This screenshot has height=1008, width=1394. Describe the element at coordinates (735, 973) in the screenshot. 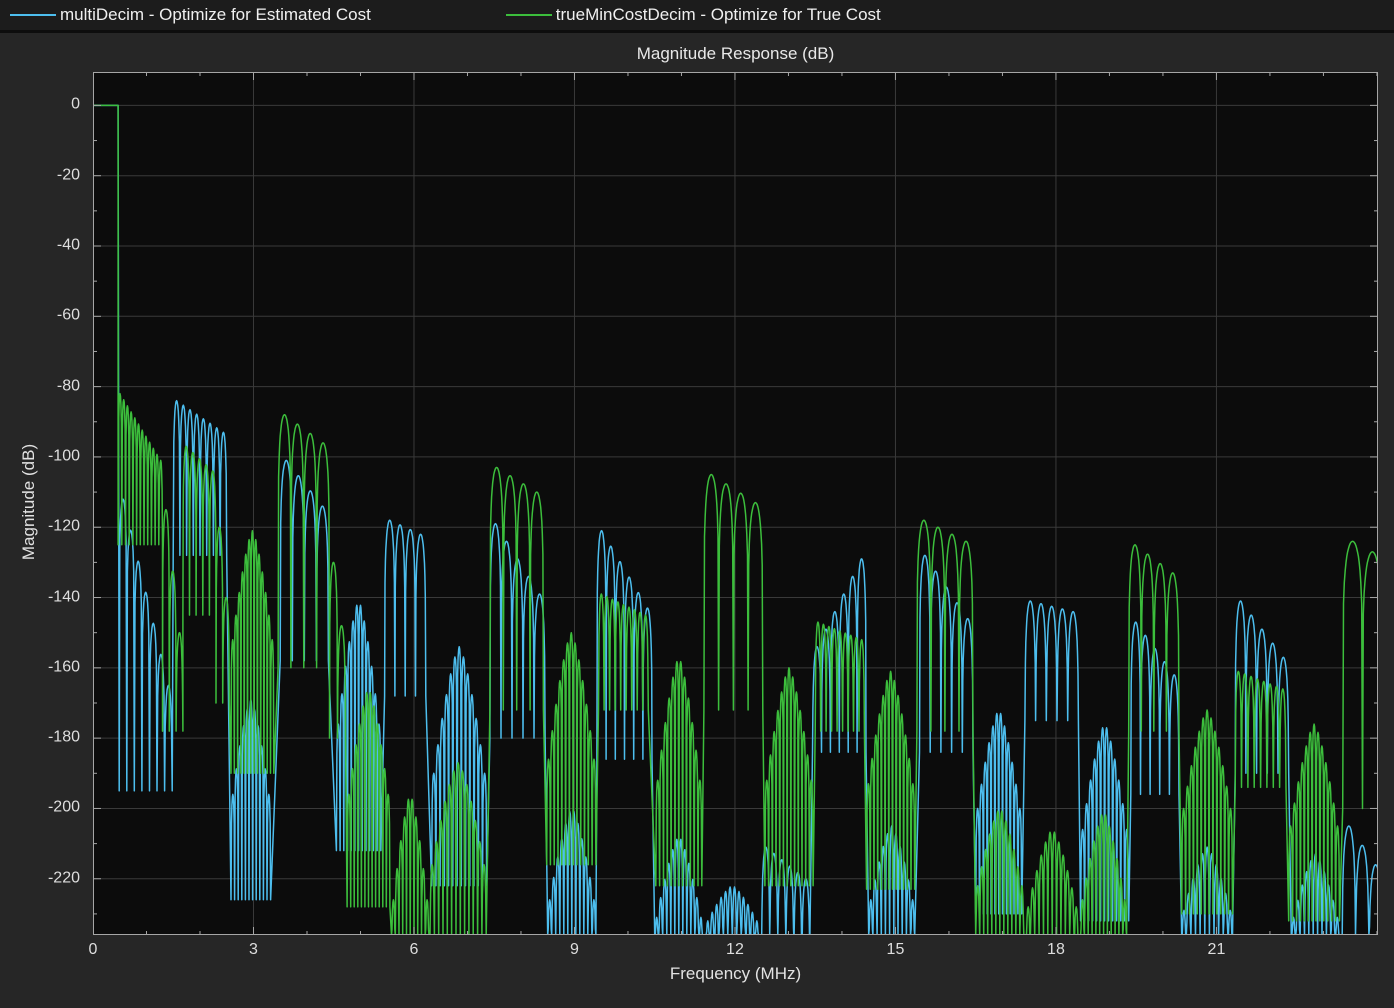

I see `x-axis-label: Frequency (MHz)` at that location.